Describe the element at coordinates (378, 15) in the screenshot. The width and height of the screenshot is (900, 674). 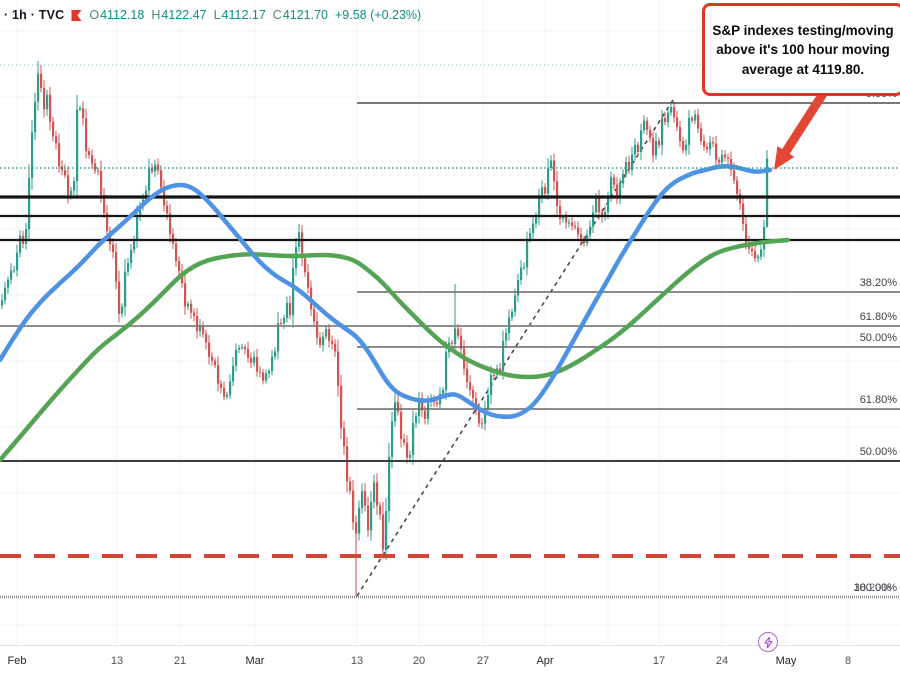
I see `change-value: +9.58 (+0.23%)` at that location.